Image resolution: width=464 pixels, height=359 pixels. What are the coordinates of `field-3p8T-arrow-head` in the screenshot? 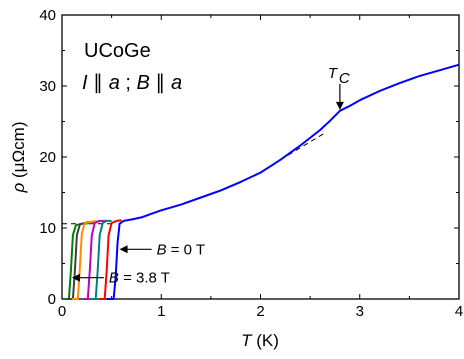 It's located at (75, 277).